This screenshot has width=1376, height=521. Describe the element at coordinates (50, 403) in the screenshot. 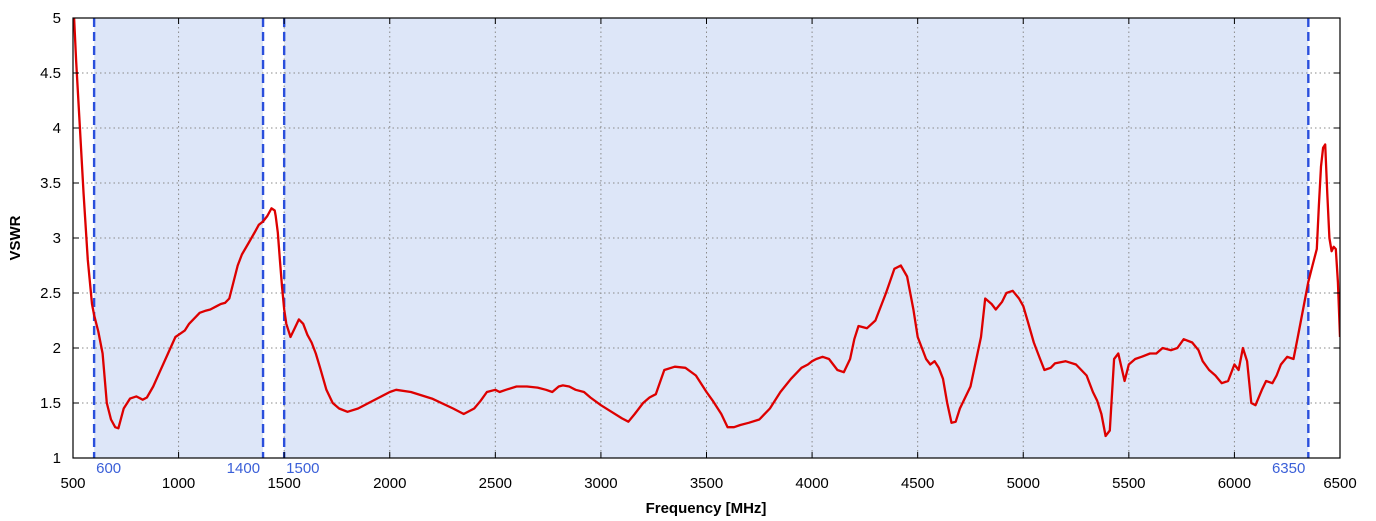

I see `y-tick-label-1.5: 1.5` at that location.